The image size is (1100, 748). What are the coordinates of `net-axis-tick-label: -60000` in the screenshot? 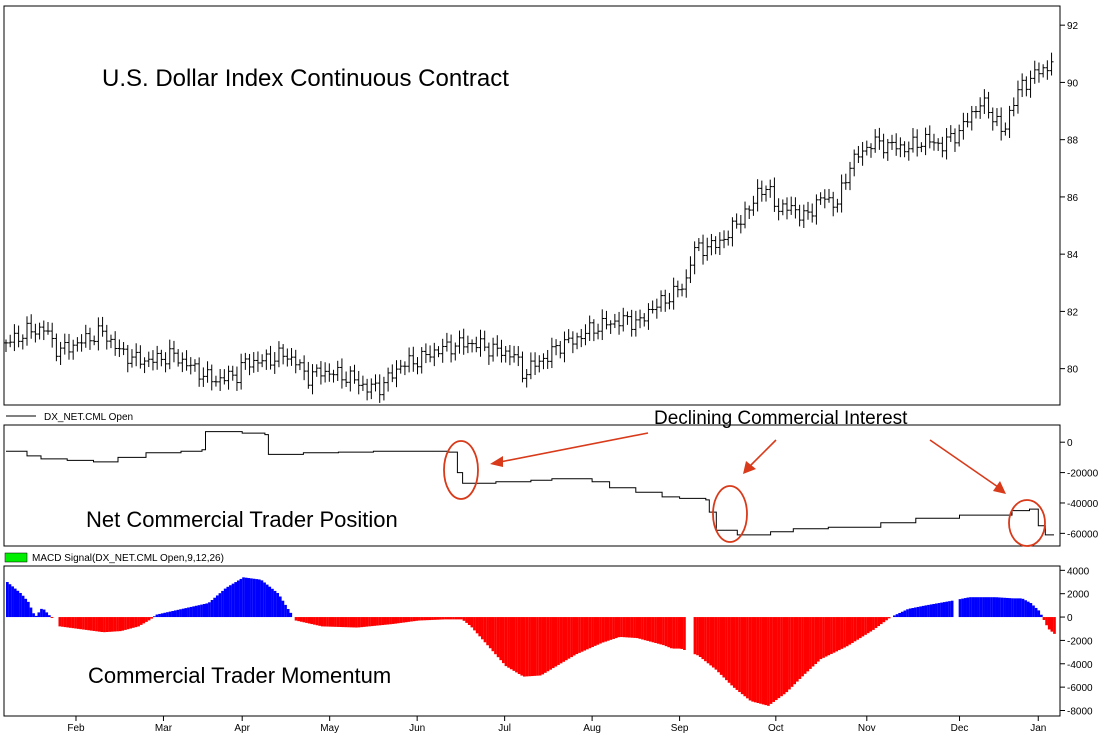 It's located at (1083, 534).